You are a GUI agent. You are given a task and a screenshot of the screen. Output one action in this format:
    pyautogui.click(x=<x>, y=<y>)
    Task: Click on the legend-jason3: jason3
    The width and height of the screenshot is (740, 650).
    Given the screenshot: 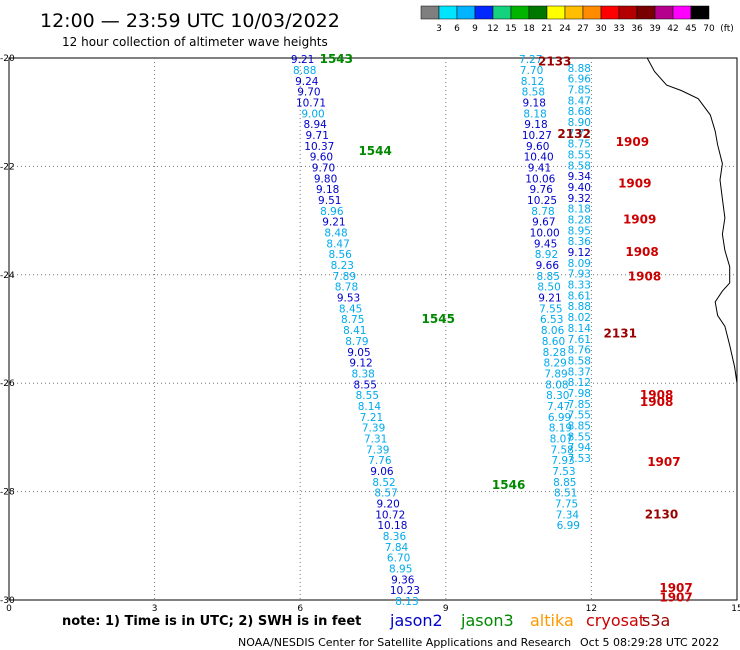 What is the action you would take?
    pyautogui.click(x=487, y=620)
    